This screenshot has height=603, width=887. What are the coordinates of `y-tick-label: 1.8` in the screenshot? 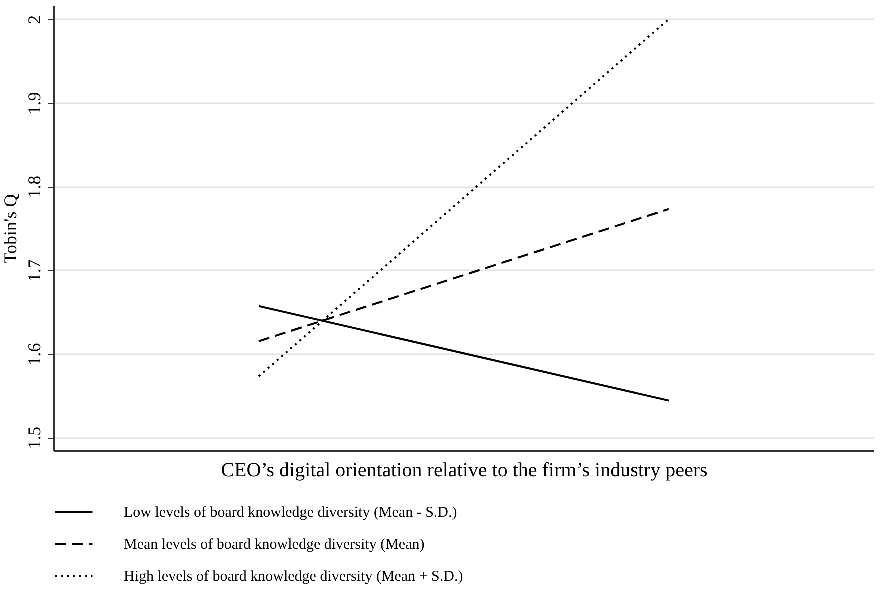 It's located at (34, 187).